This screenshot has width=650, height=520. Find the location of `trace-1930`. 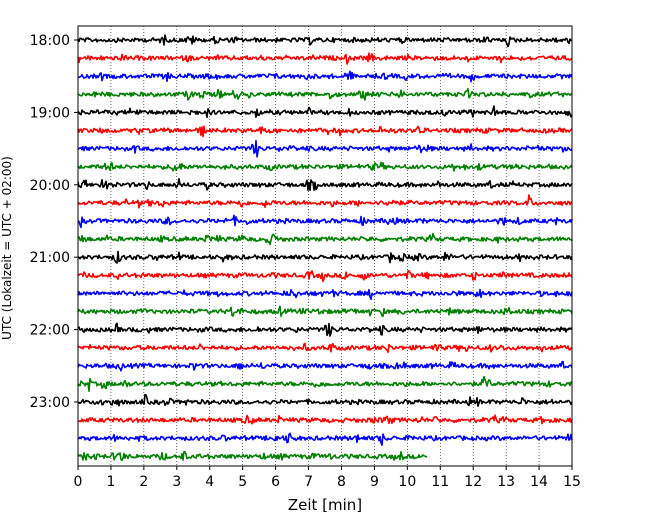

trace-1930 is located at coordinates (325, 148).